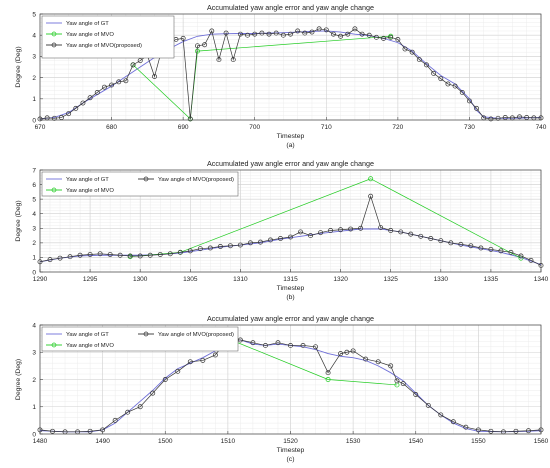  Describe the element at coordinates (183, 127) in the screenshot. I see `x-tick-label: 690` at that location.